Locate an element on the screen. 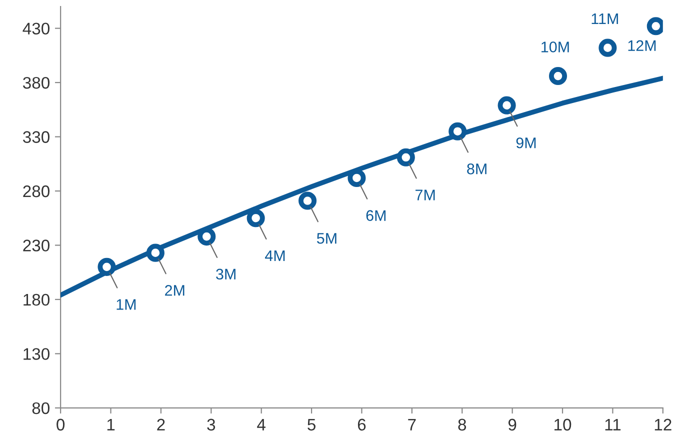 This screenshot has height=441, width=673. y-tick-label: 380 is located at coordinates (36, 82).